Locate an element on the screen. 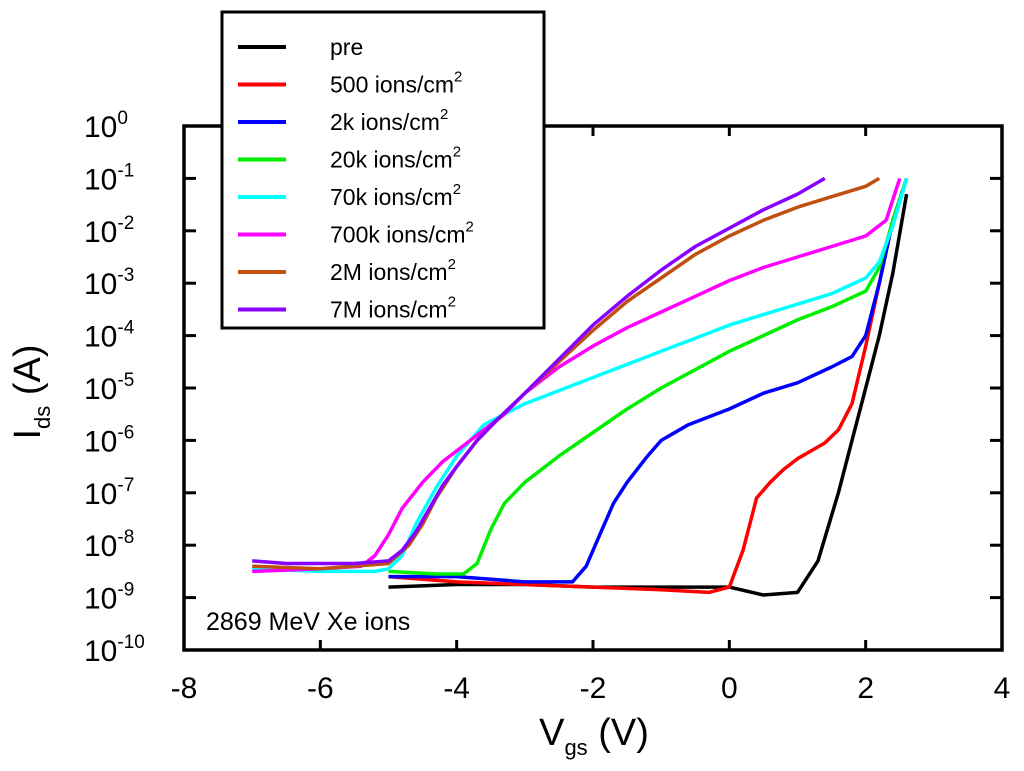  y-tick-label: 10⁻¹⁰ is located at coordinates (114, 650).